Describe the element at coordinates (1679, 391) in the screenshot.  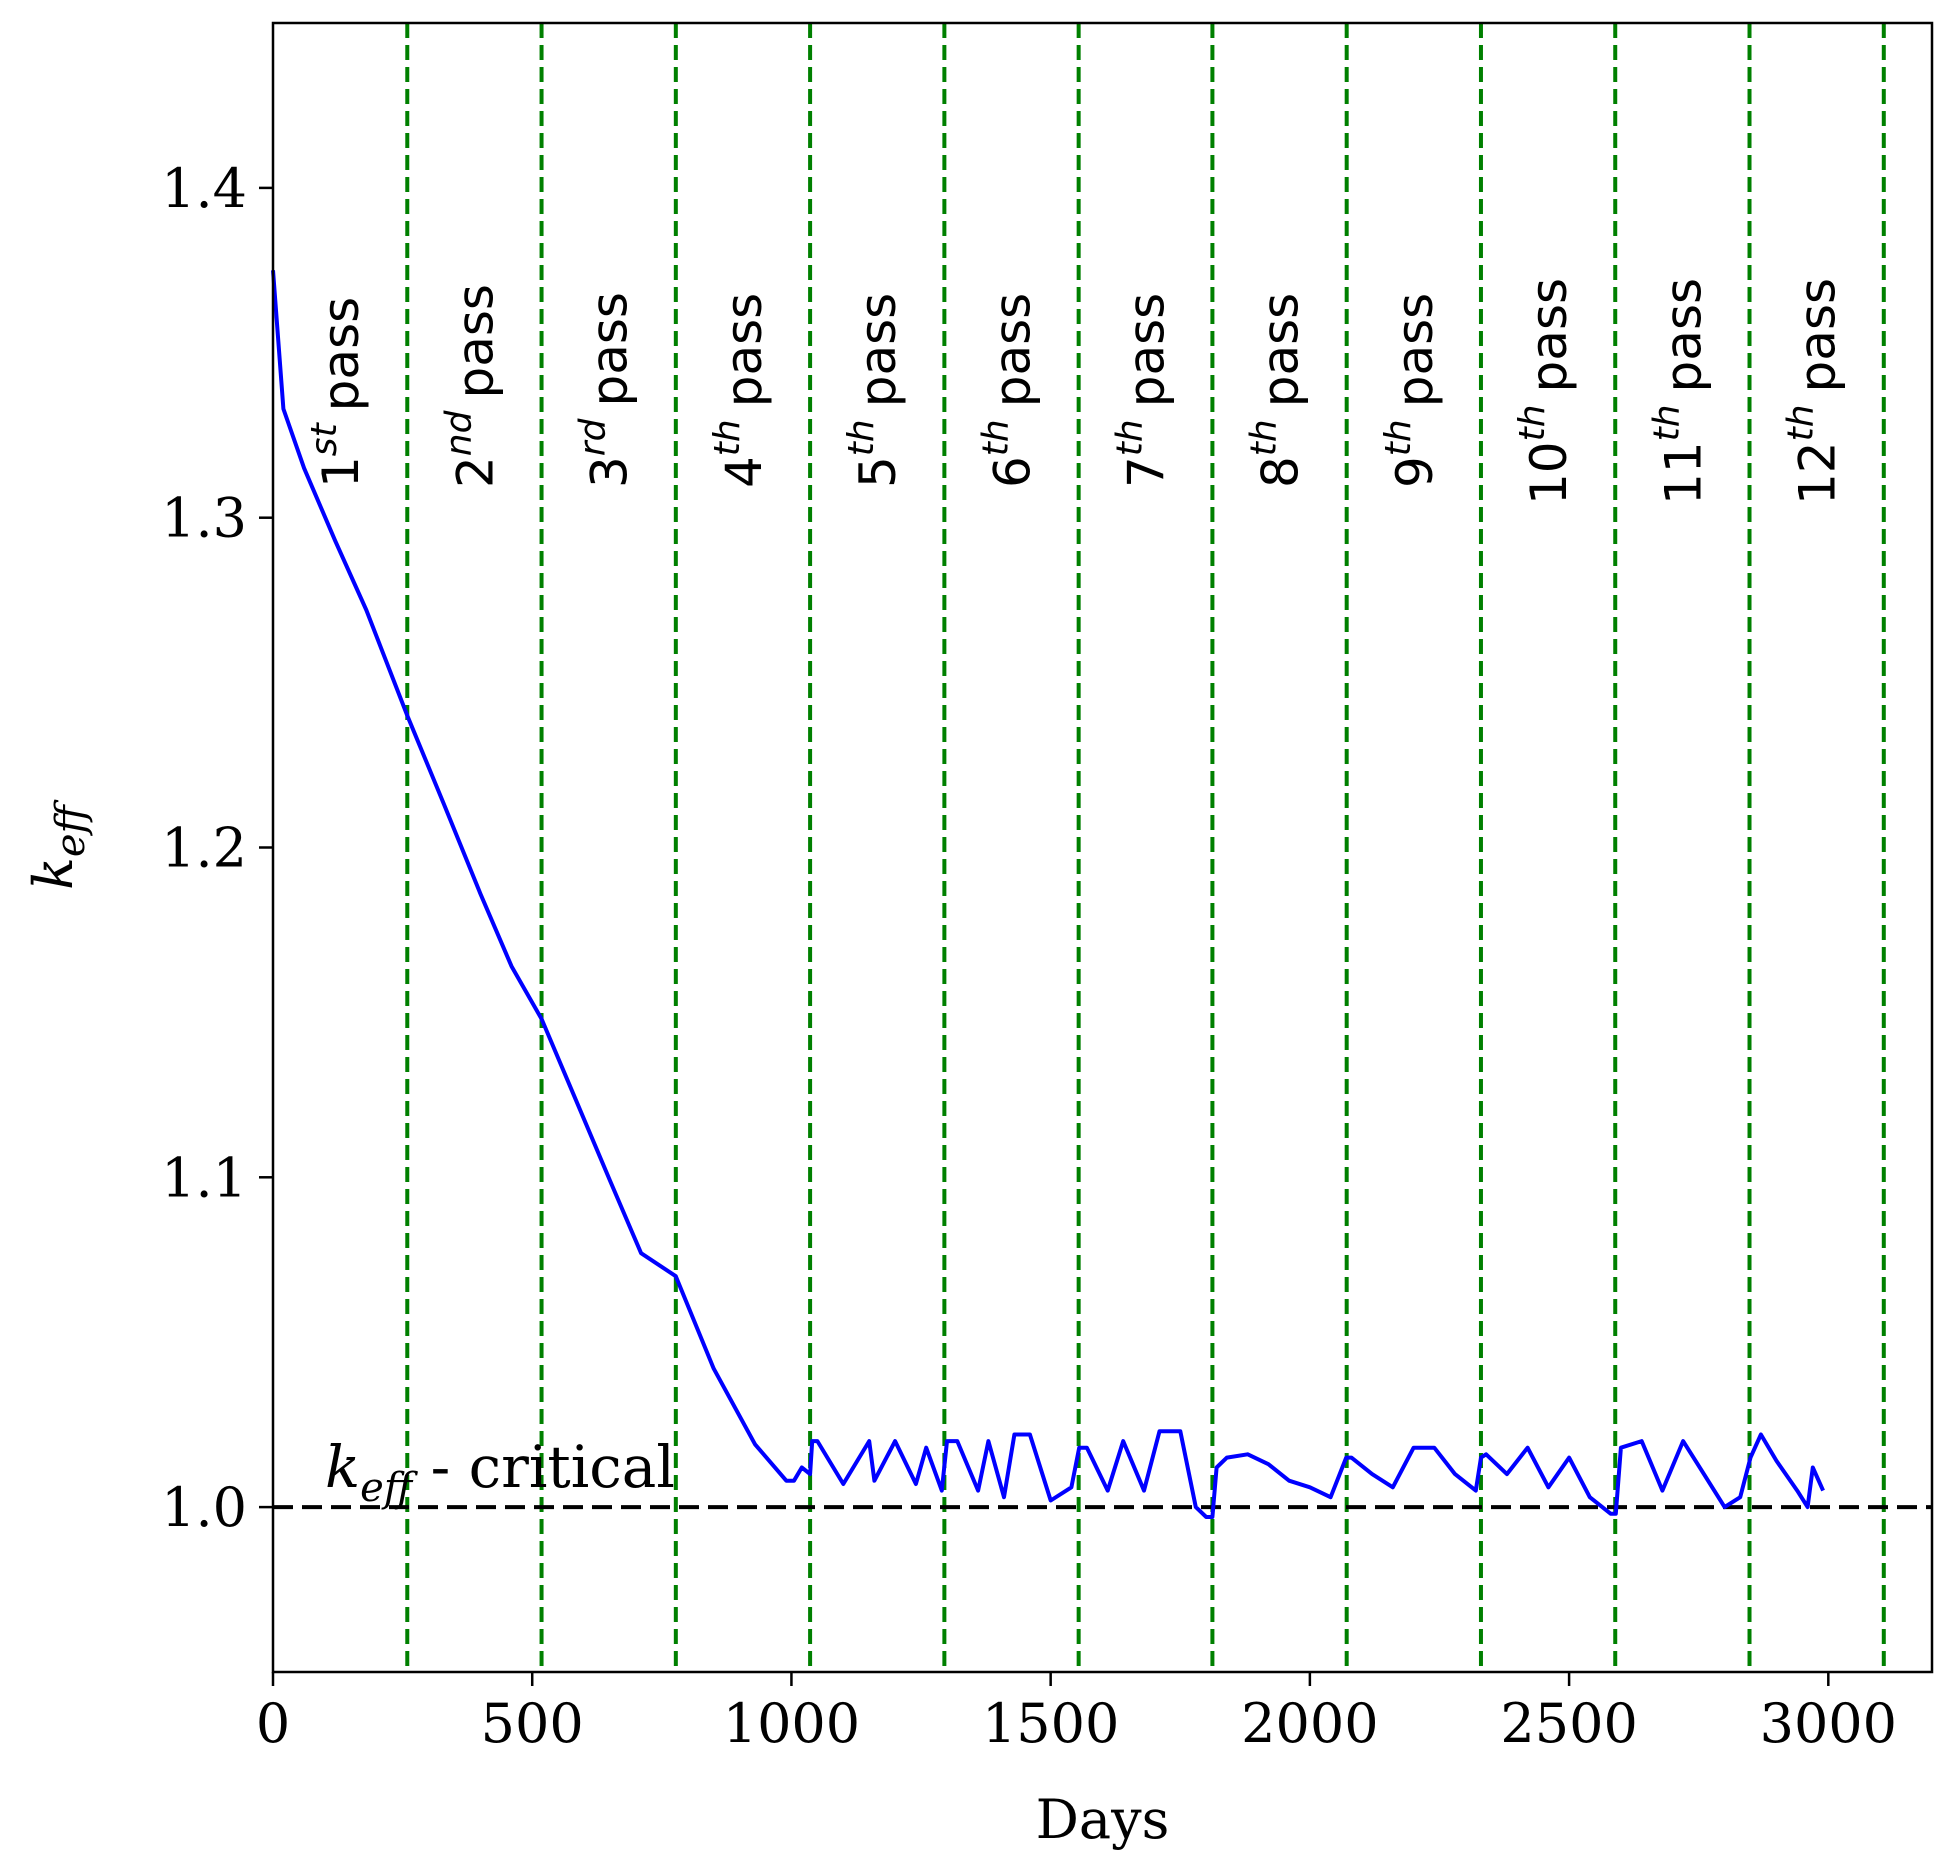
I see `pass-label-11: 11thpass` at that location.